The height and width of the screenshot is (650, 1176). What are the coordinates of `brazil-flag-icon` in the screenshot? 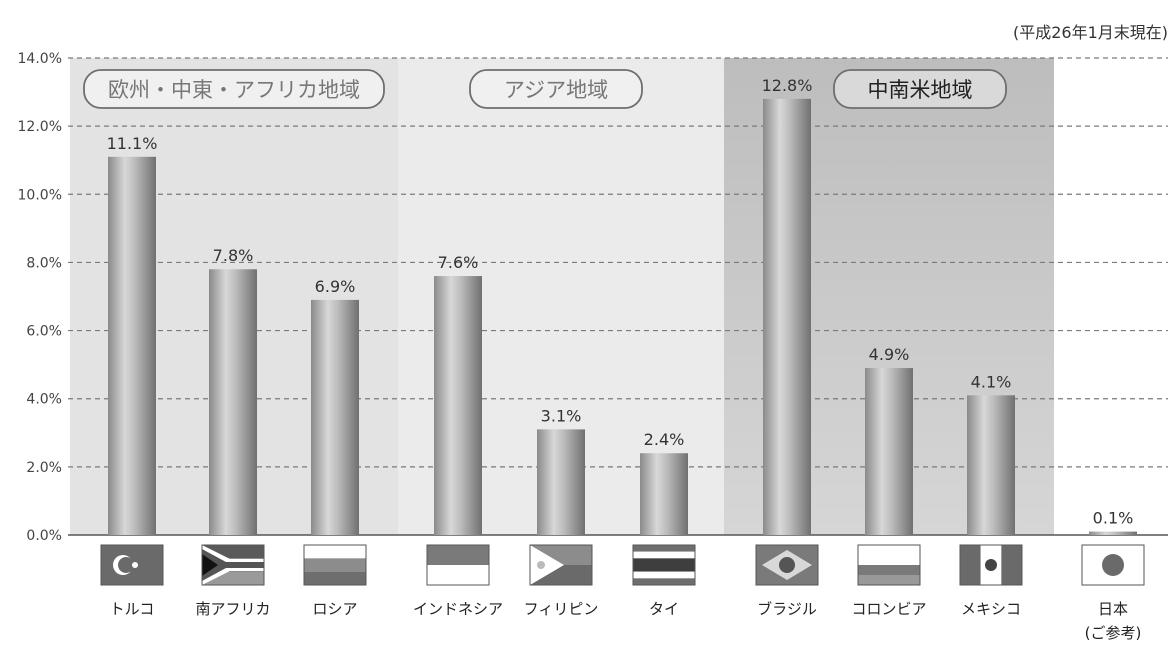 It's located at (787, 565).